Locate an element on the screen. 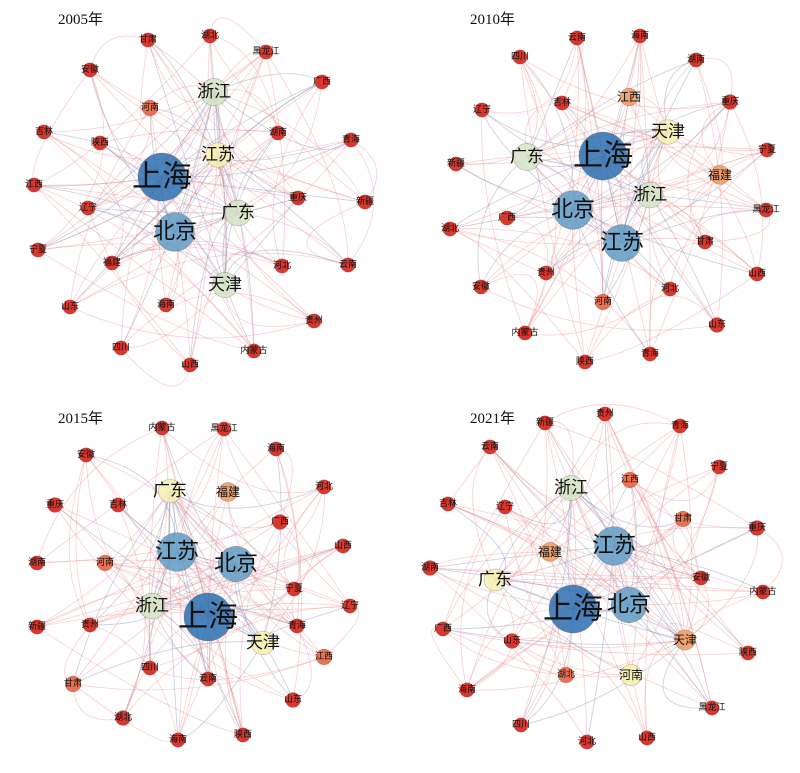  panel-title: 2005年 is located at coordinates (80, 19).